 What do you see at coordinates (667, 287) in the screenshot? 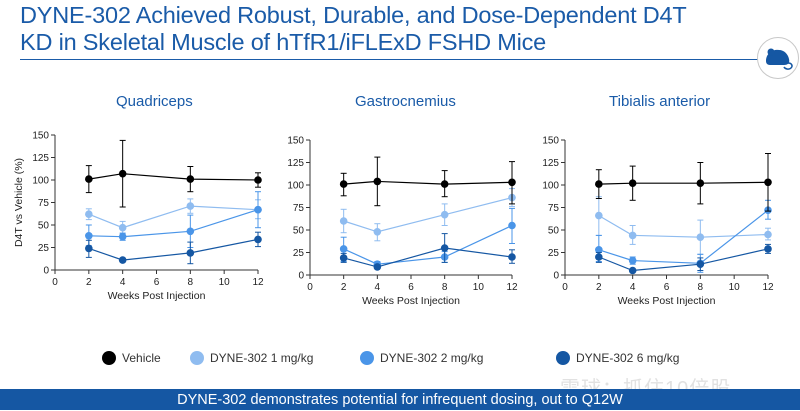
I see `x-tick-label: 6` at bounding box center [667, 287].